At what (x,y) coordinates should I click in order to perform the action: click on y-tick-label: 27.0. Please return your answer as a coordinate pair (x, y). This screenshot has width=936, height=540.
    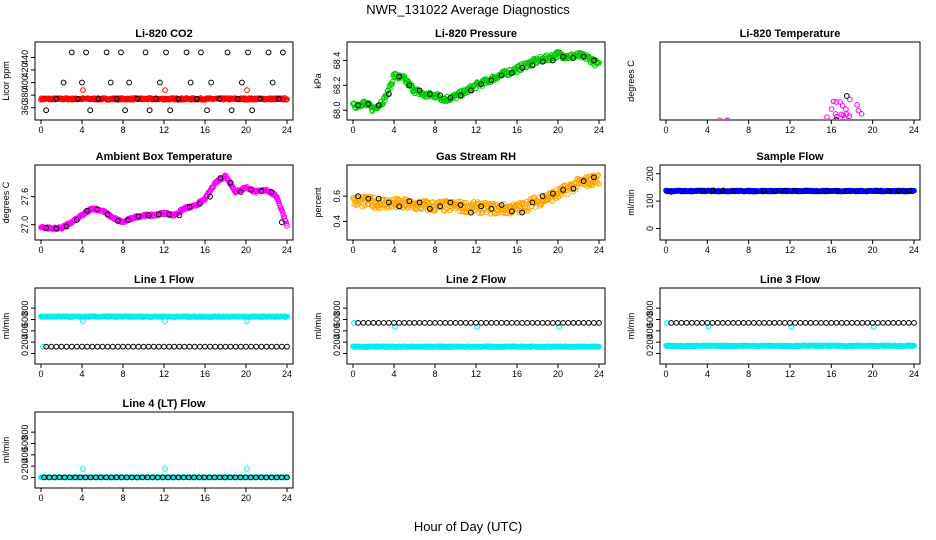
    Looking at the image, I should click on (25, 225).